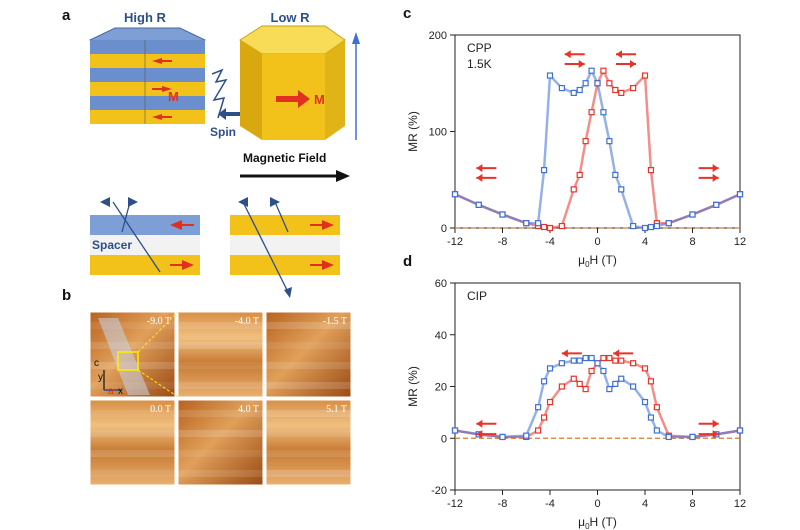 This screenshot has height=530, width=800. Describe the element at coordinates (96, 363) in the screenshot. I see `axis-letter: c` at that location.